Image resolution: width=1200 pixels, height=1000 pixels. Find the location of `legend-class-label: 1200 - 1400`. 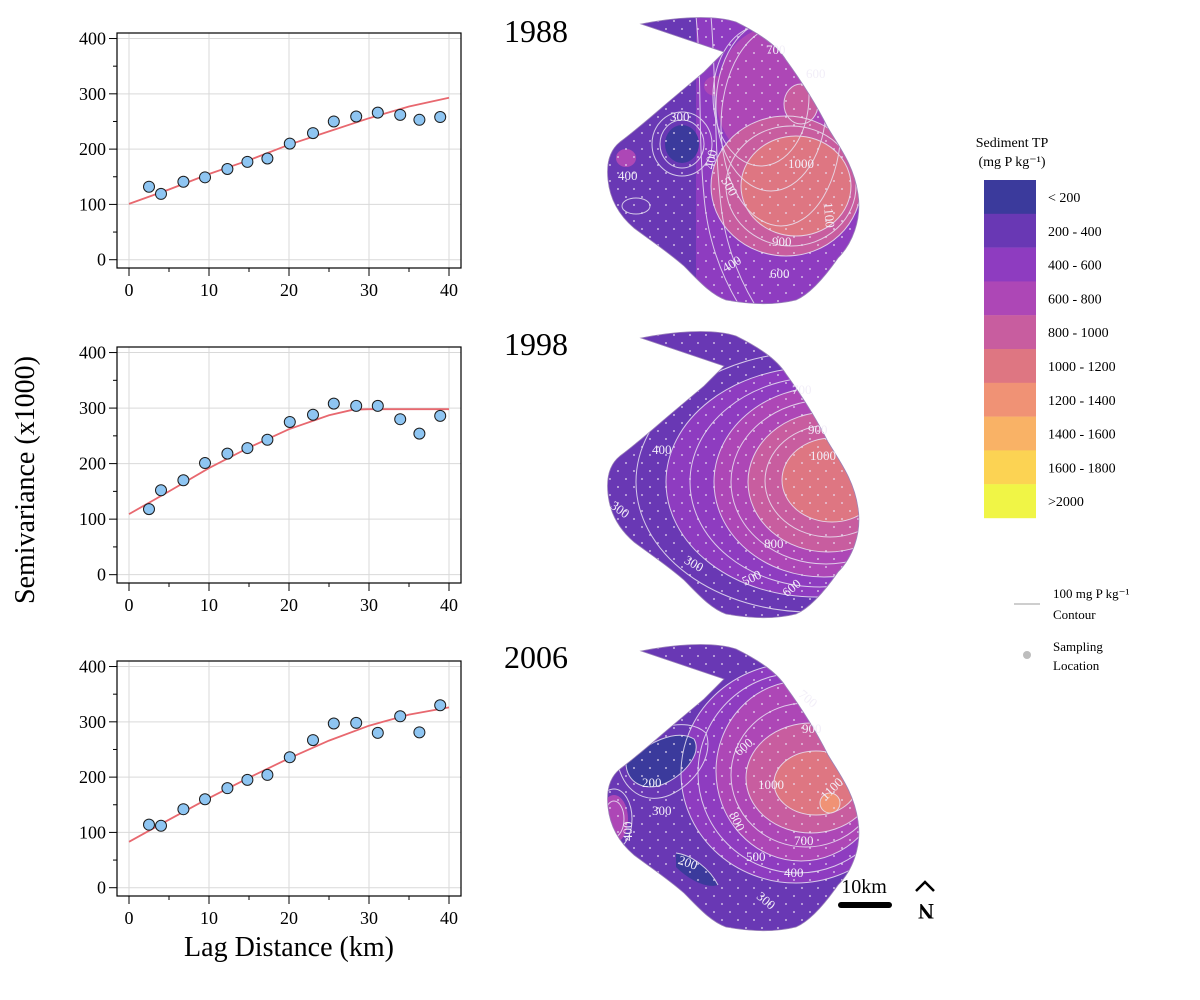

legend-class-label: 1200 - 1400 is located at coordinates (1082, 401).